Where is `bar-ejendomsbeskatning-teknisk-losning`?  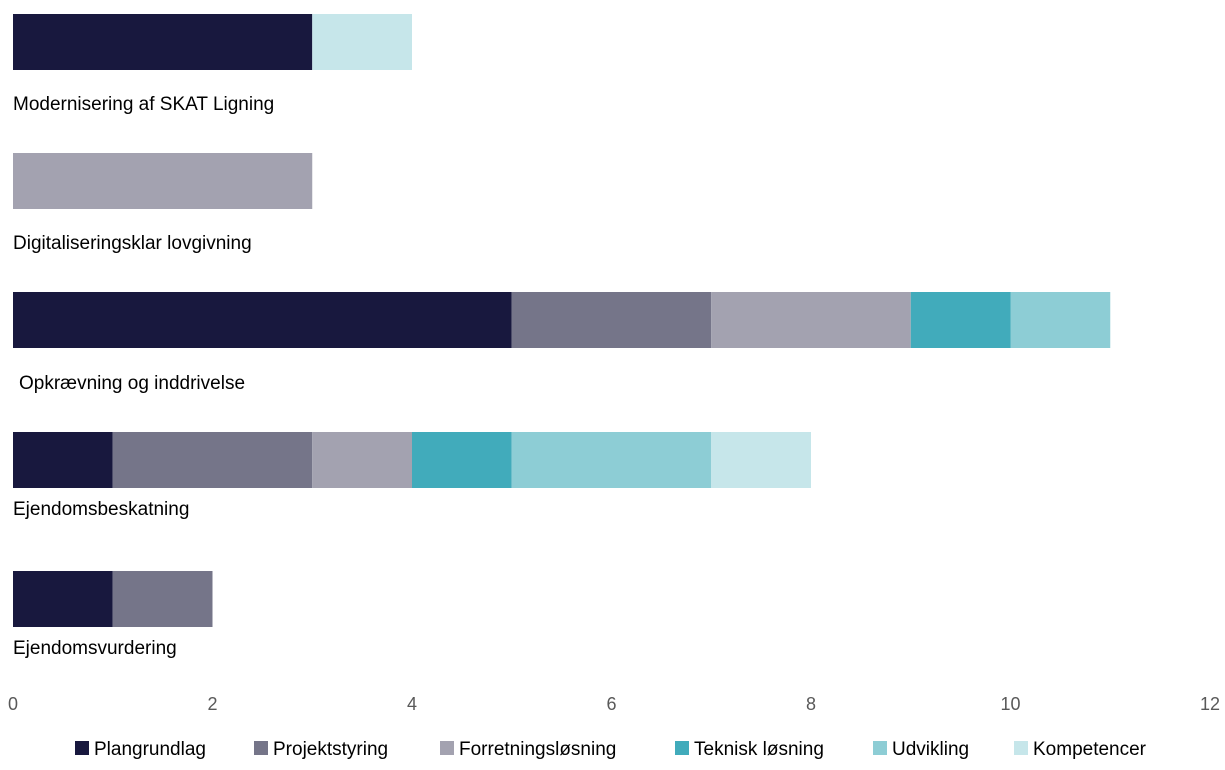
bar-ejendomsbeskatning-teknisk-losning is located at coordinates (462, 460).